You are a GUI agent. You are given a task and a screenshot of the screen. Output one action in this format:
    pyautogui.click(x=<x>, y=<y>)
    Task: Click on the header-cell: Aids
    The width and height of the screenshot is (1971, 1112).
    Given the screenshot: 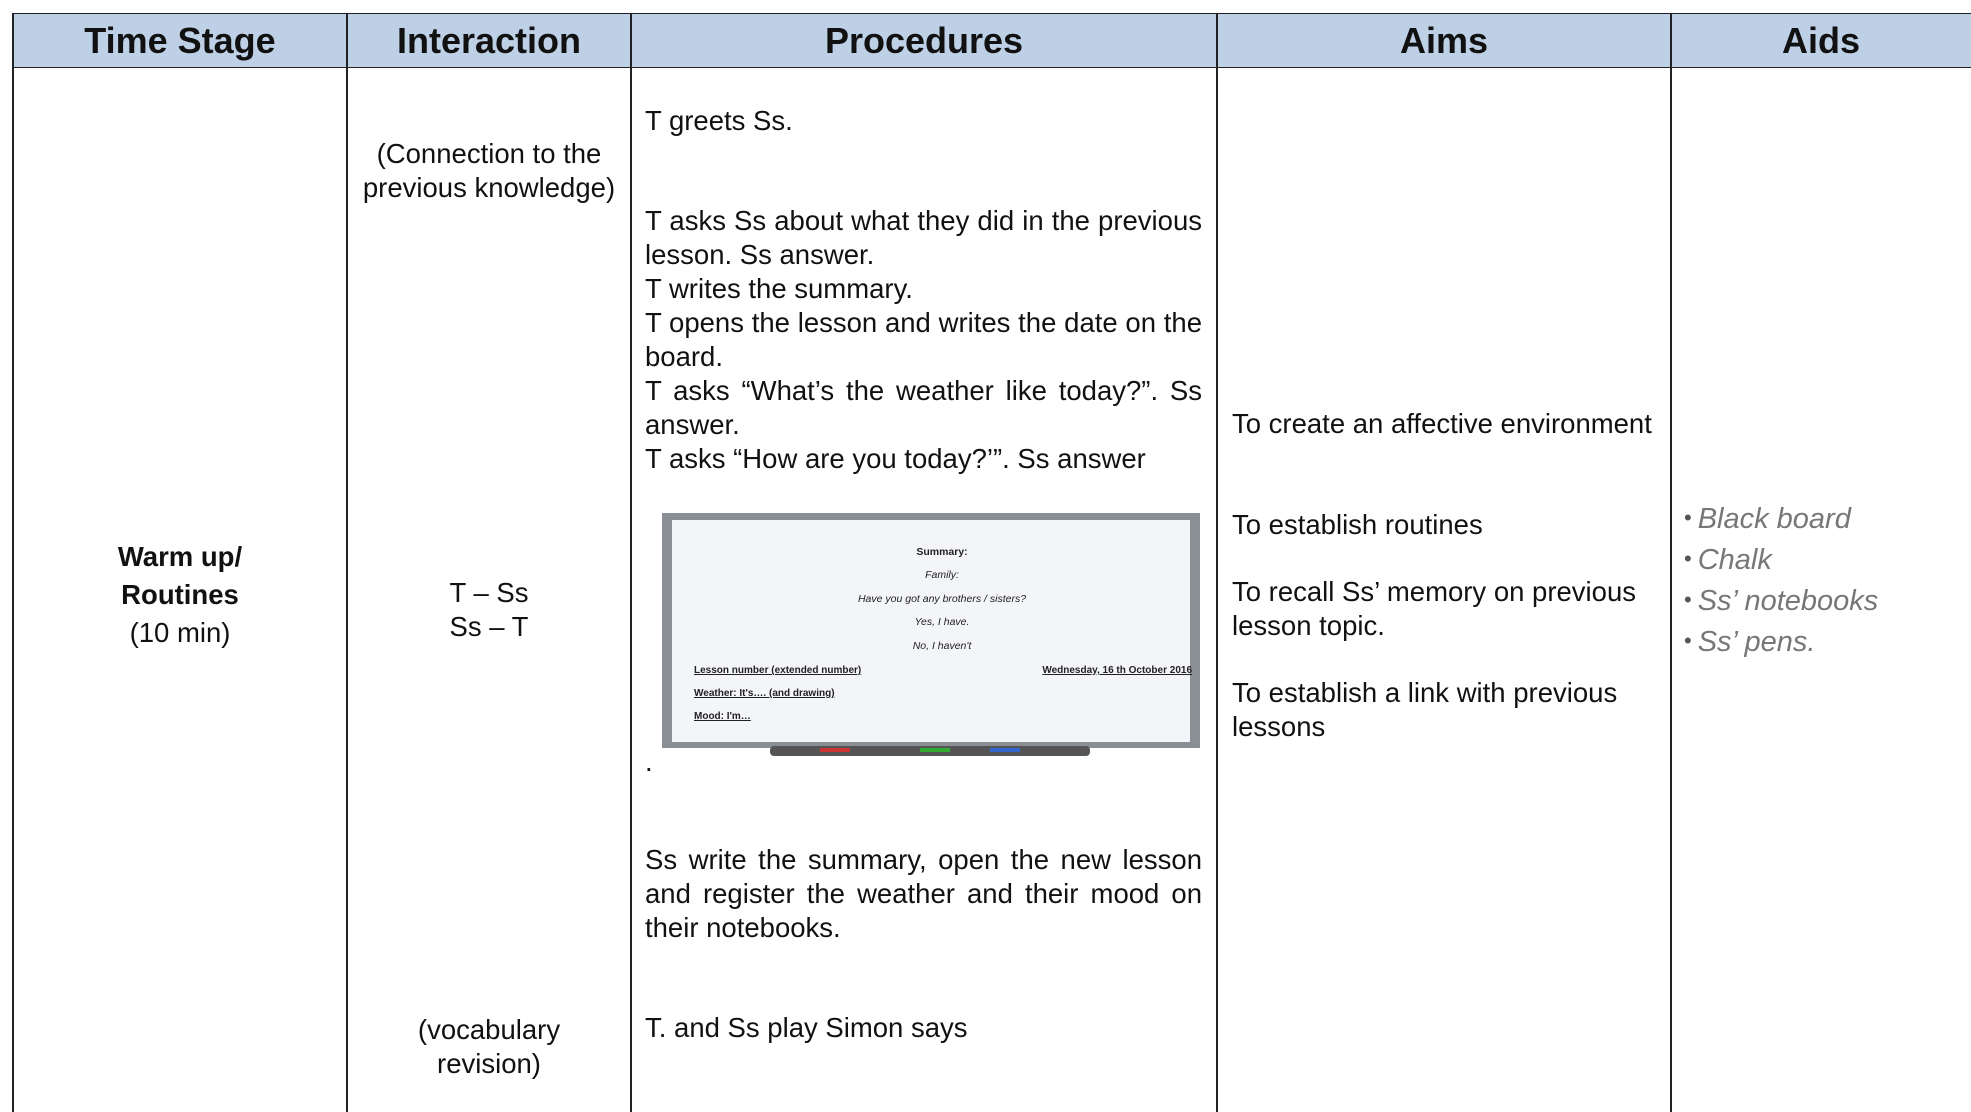 What is the action you would take?
    pyautogui.click(x=1820, y=40)
    